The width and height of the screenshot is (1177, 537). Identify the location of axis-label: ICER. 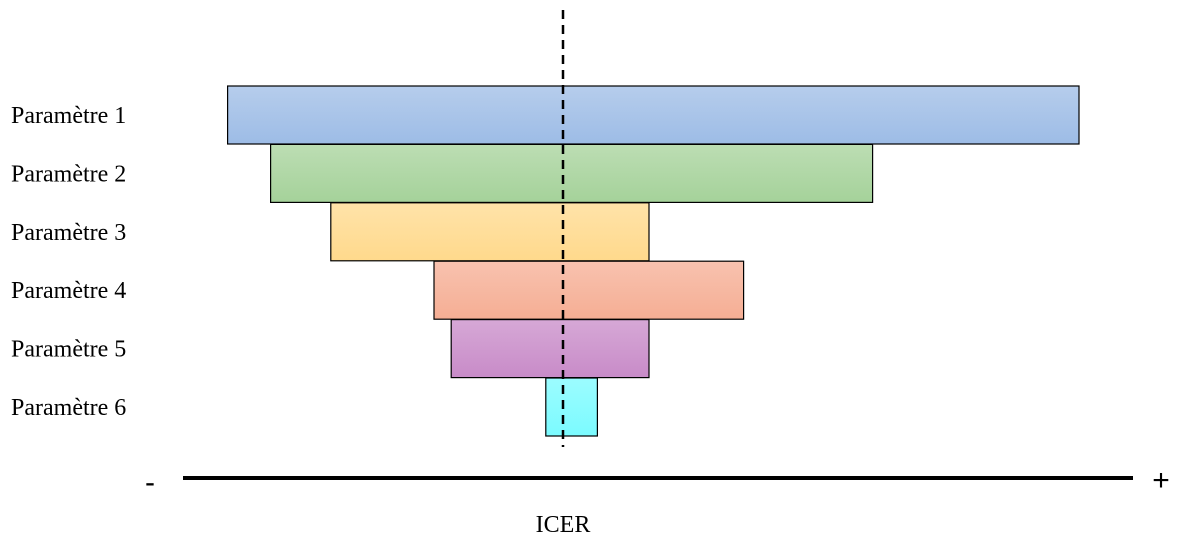
(563, 524).